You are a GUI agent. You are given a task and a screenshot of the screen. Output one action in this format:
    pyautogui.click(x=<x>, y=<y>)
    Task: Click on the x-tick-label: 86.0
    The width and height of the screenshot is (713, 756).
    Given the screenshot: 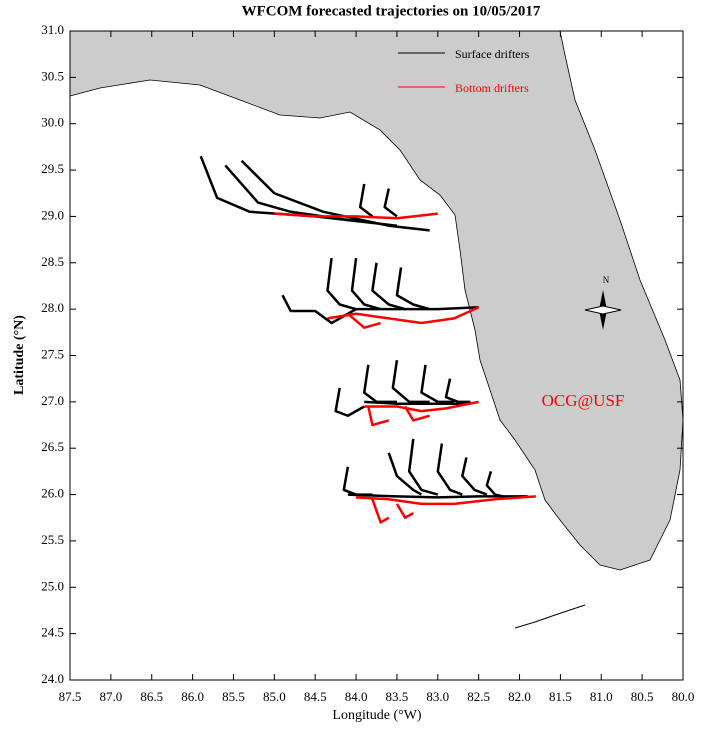 What is the action you would take?
    pyautogui.click(x=192, y=696)
    